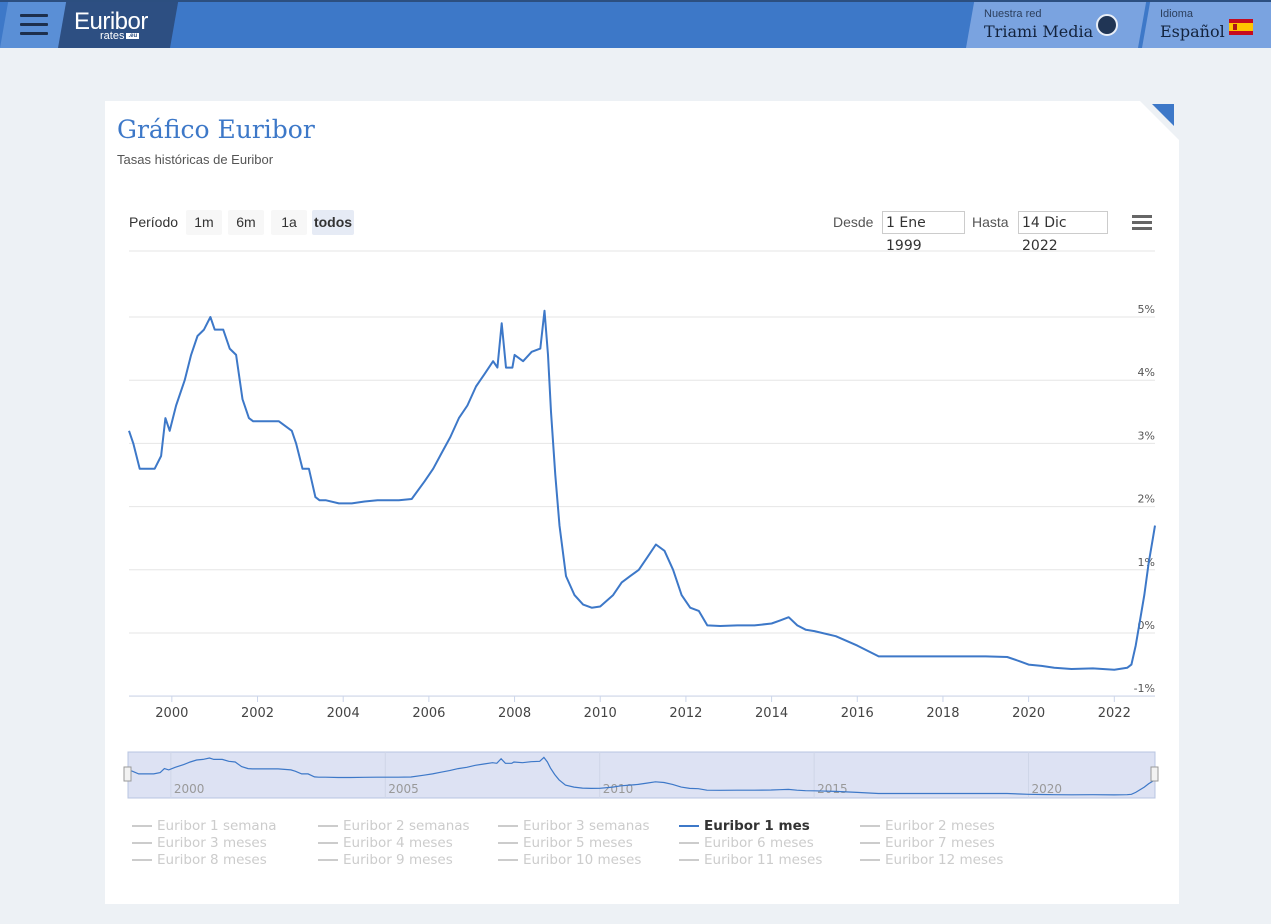 Image resolution: width=1271 pixels, height=924 pixels. What do you see at coordinates (1177, 14) in the screenshot?
I see `language-label: Idioma` at bounding box center [1177, 14].